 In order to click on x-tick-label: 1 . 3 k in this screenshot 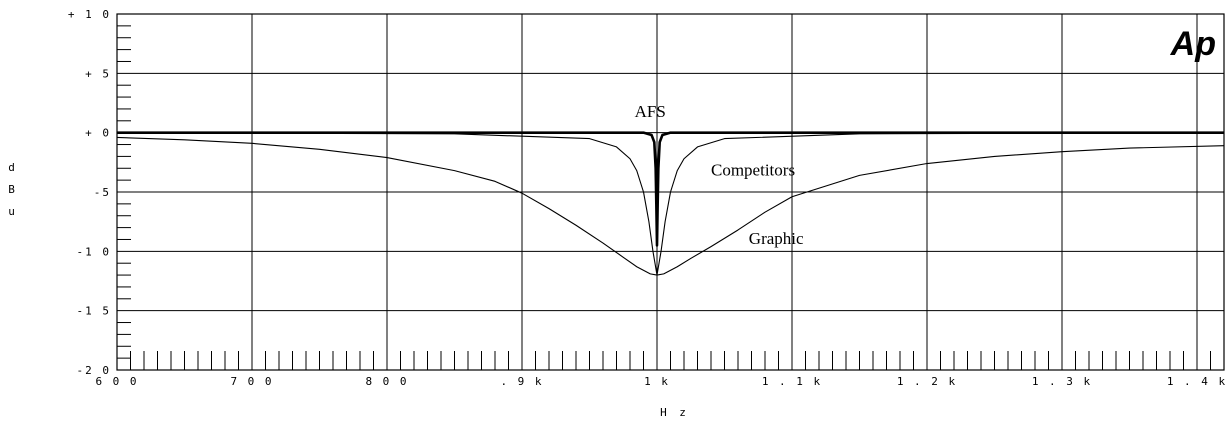, I will do `click(1062, 381)`.